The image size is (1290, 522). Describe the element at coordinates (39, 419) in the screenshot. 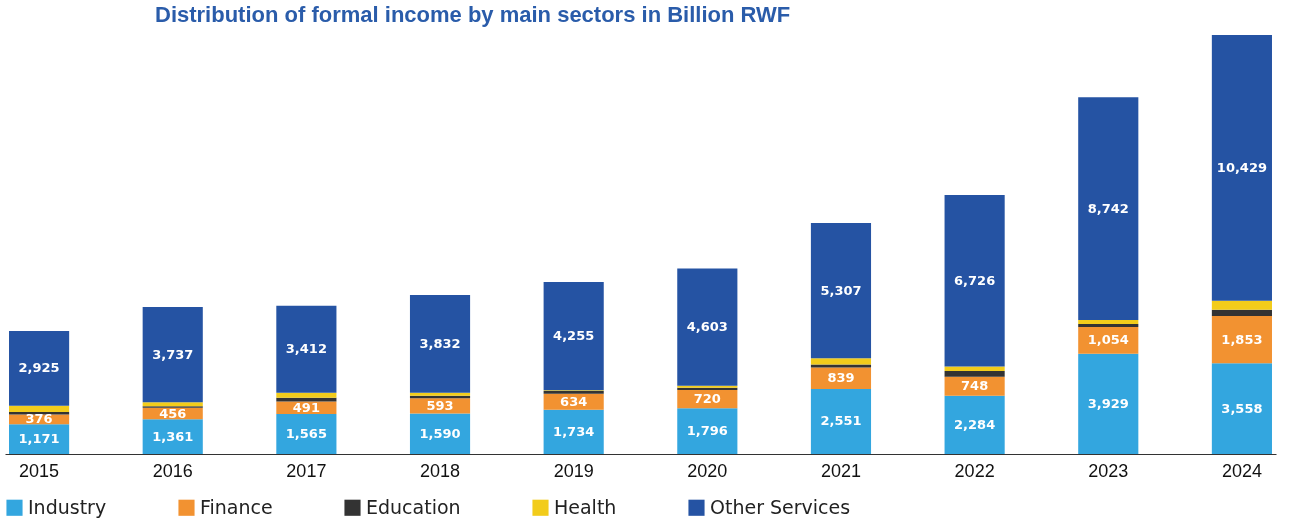

I see `data-label: 376` at that location.